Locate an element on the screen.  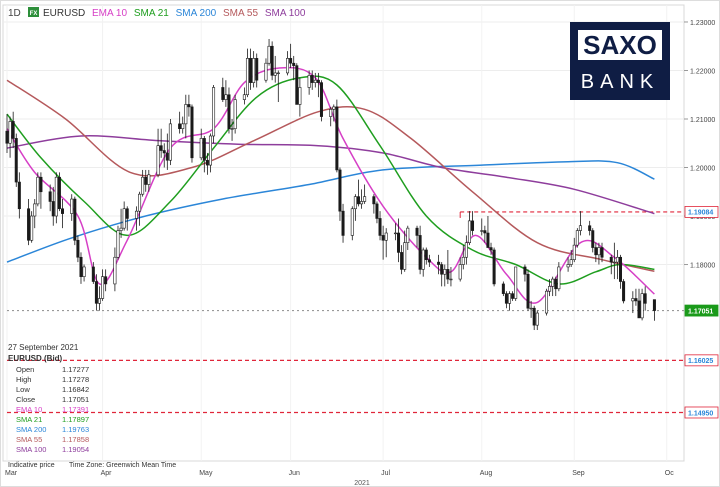
price-level-tag-label: 1.16025 is located at coordinates (700, 361).